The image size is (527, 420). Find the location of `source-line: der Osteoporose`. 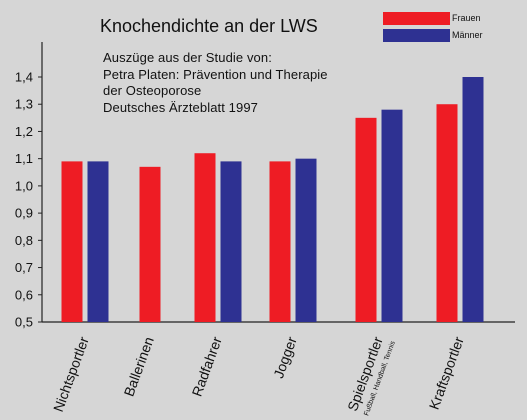

source-line: der Osteoporose is located at coordinates (152, 90).